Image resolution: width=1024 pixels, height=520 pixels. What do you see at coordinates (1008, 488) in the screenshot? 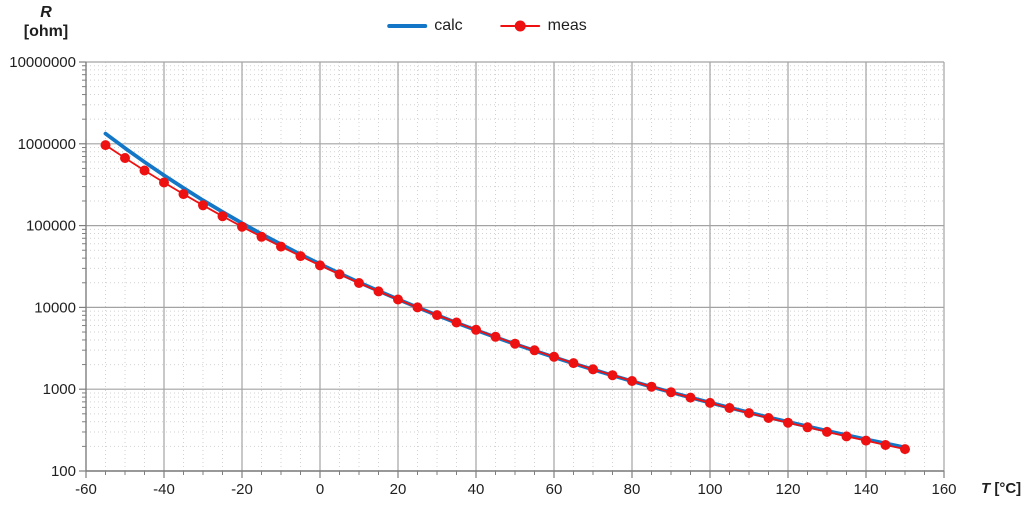
I see `x-axis-unit: [°C]` at bounding box center [1008, 488].